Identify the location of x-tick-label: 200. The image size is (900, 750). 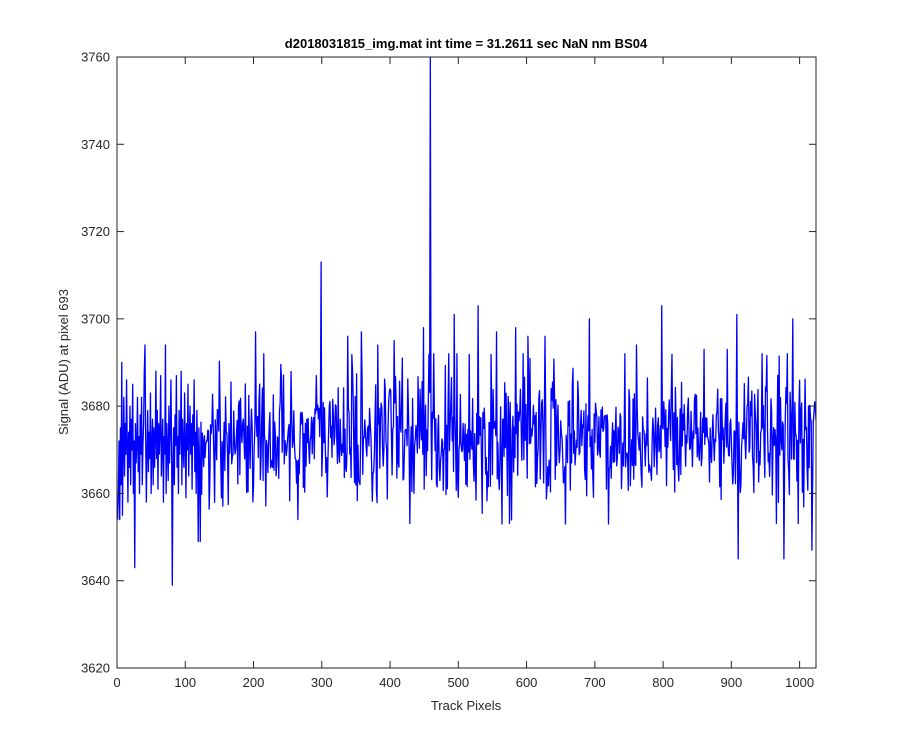
(254, 682).